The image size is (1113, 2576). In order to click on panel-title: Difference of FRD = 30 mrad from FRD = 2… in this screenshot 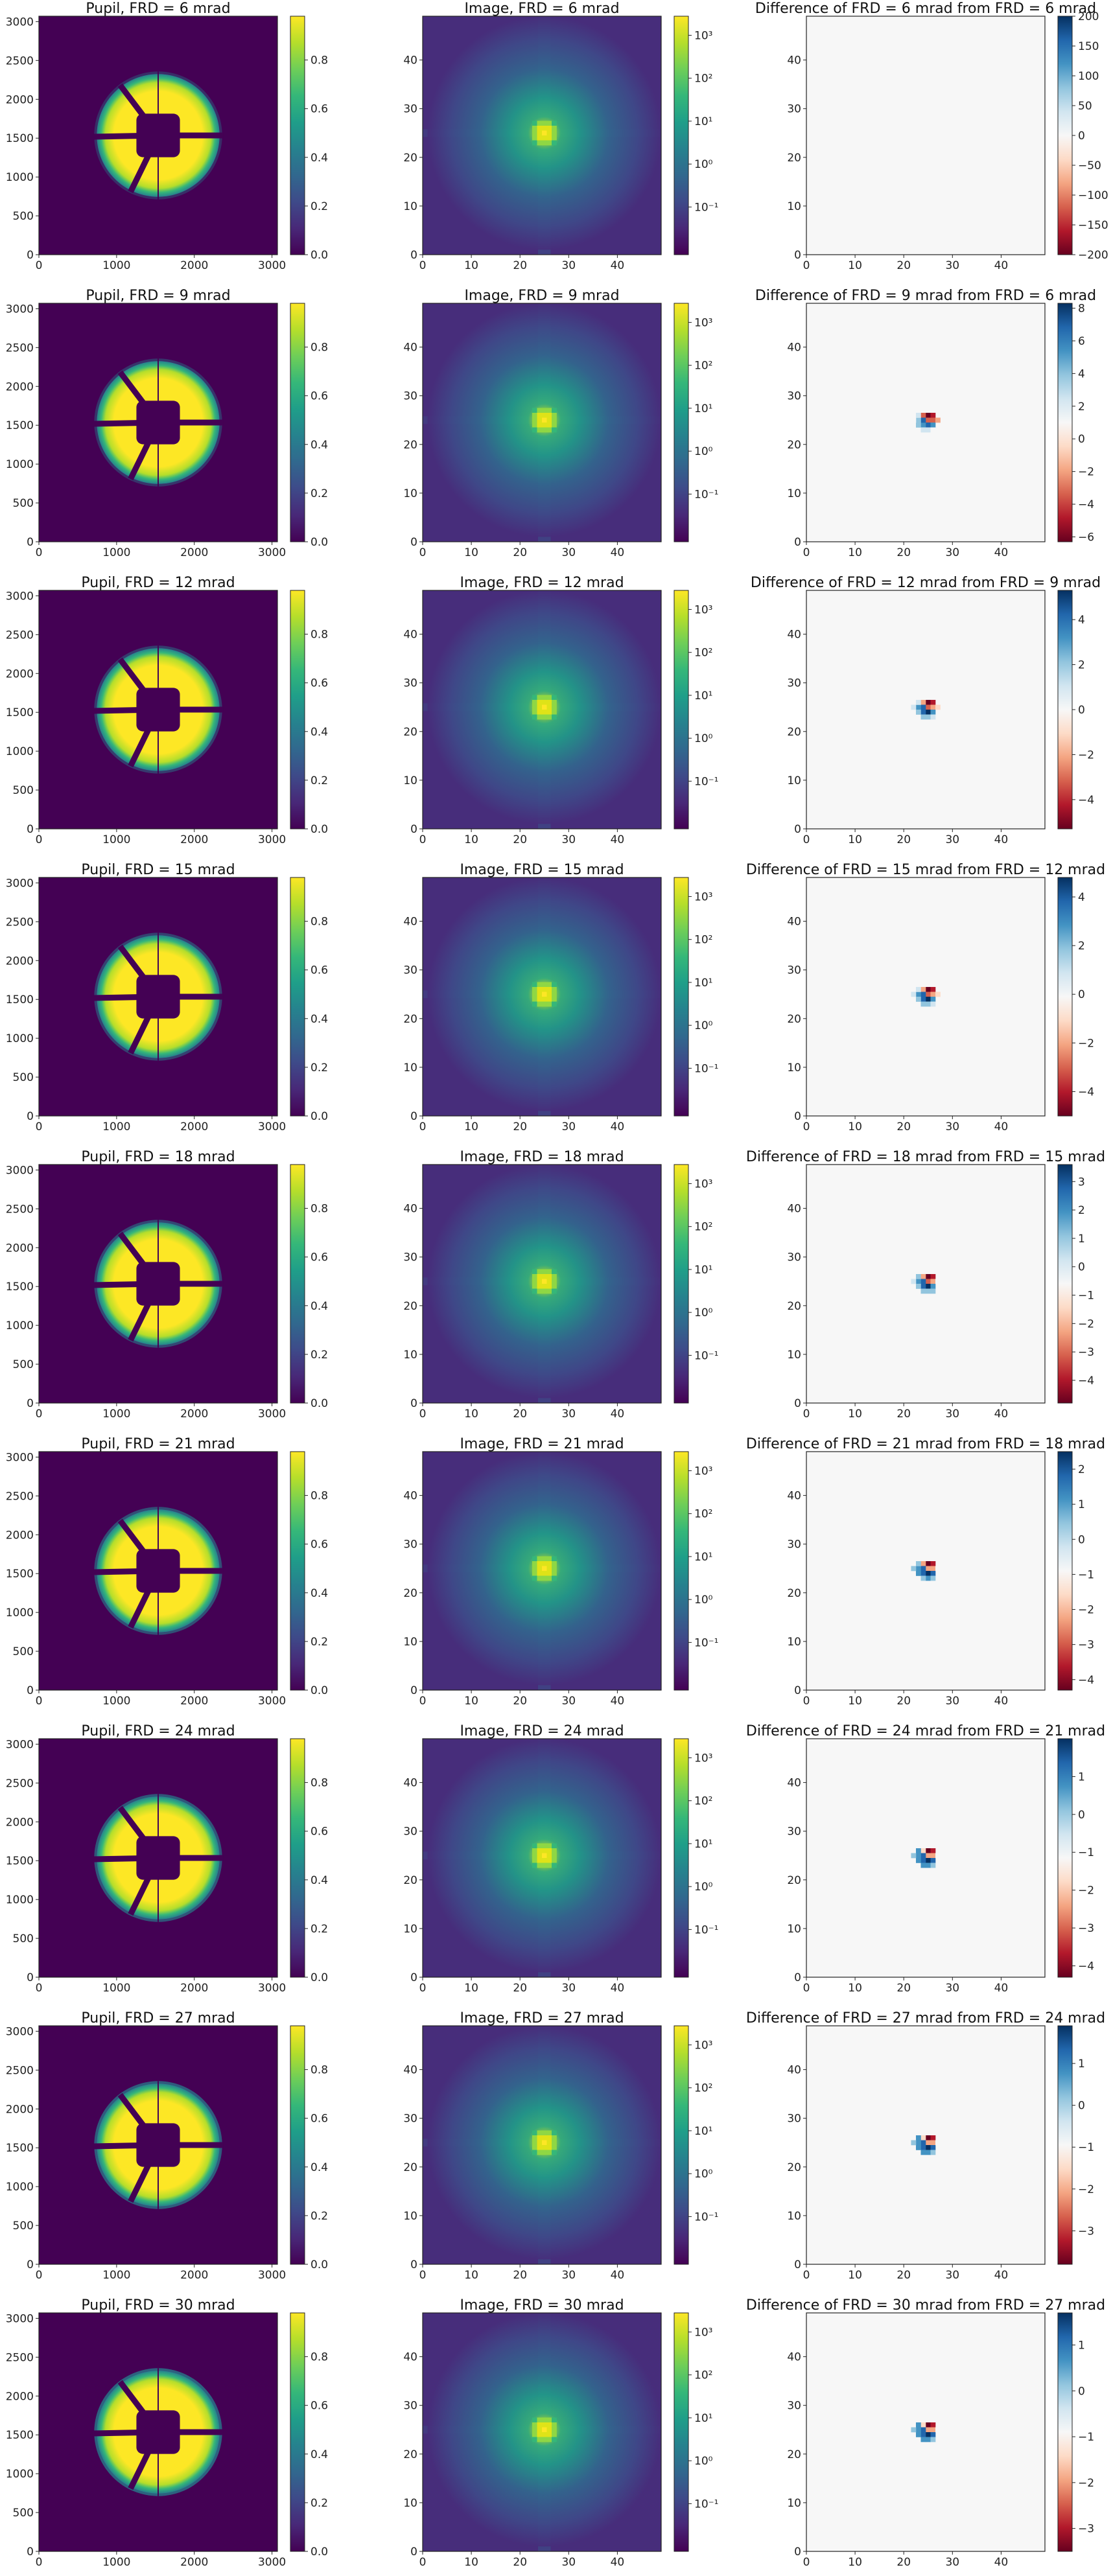, I will do `click(925, 2306)`.